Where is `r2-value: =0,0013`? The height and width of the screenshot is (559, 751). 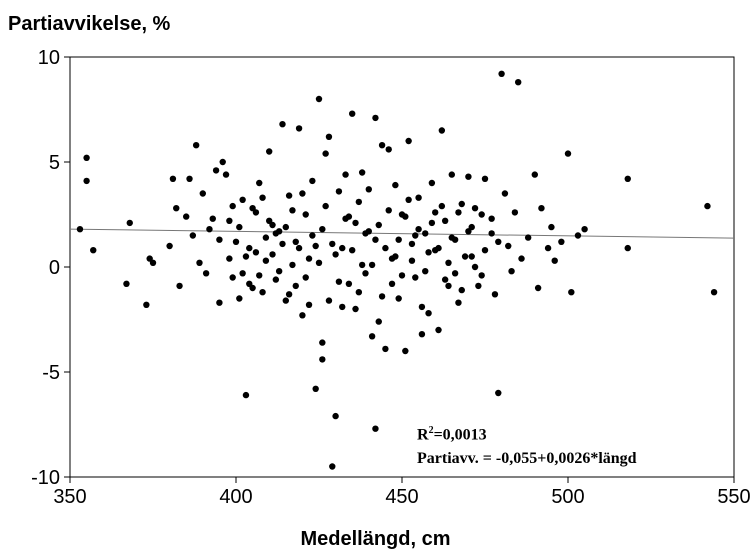 r2-value: =0,0013 is located at coordinates (460, 435).